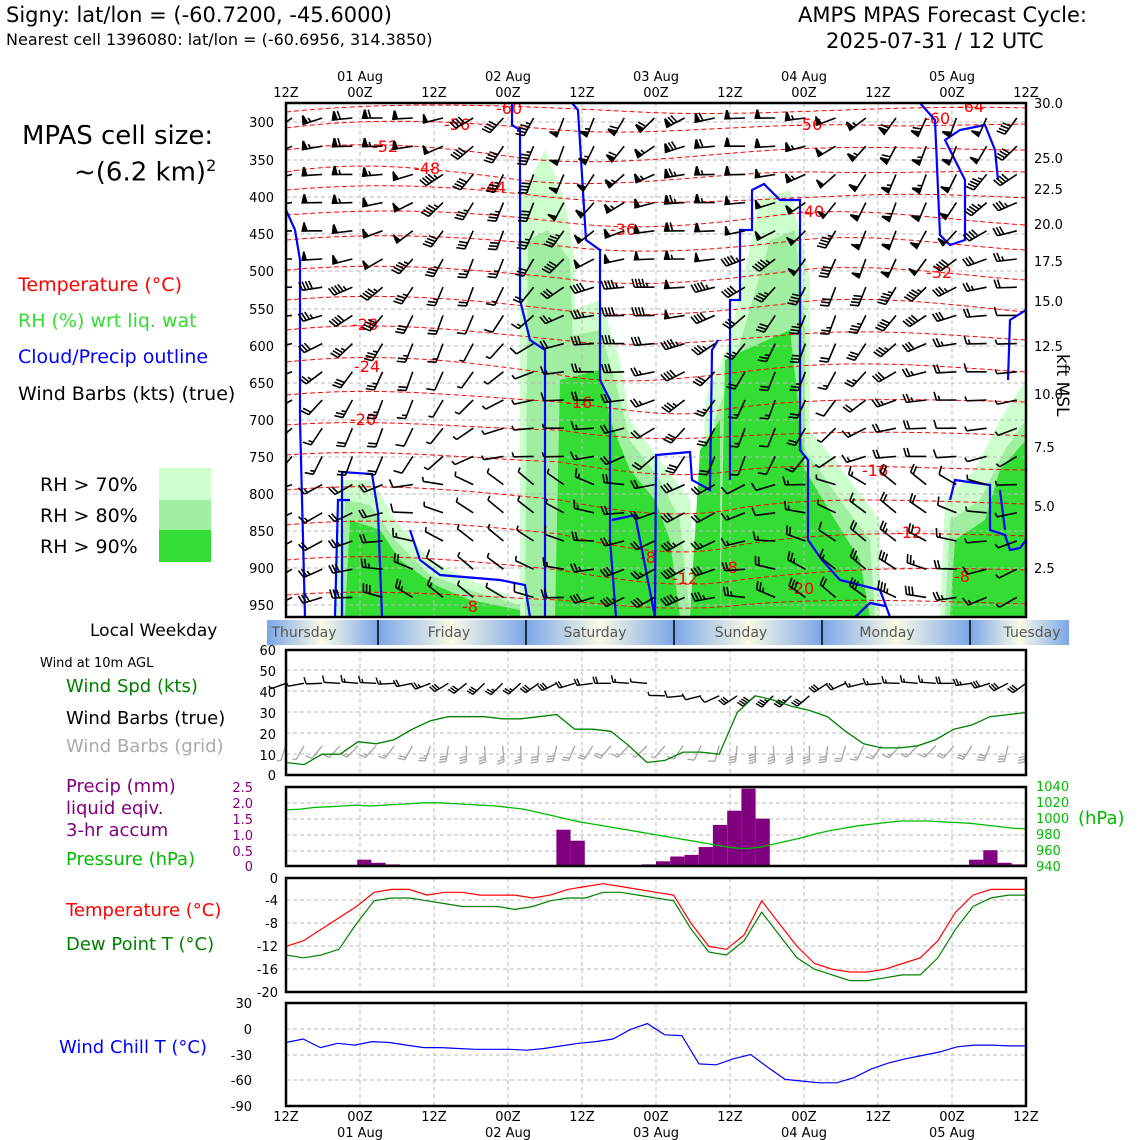  Describe the element at coordinates (303, 633) in the screenshot. I see `weekday-label: Thursday` at that location.